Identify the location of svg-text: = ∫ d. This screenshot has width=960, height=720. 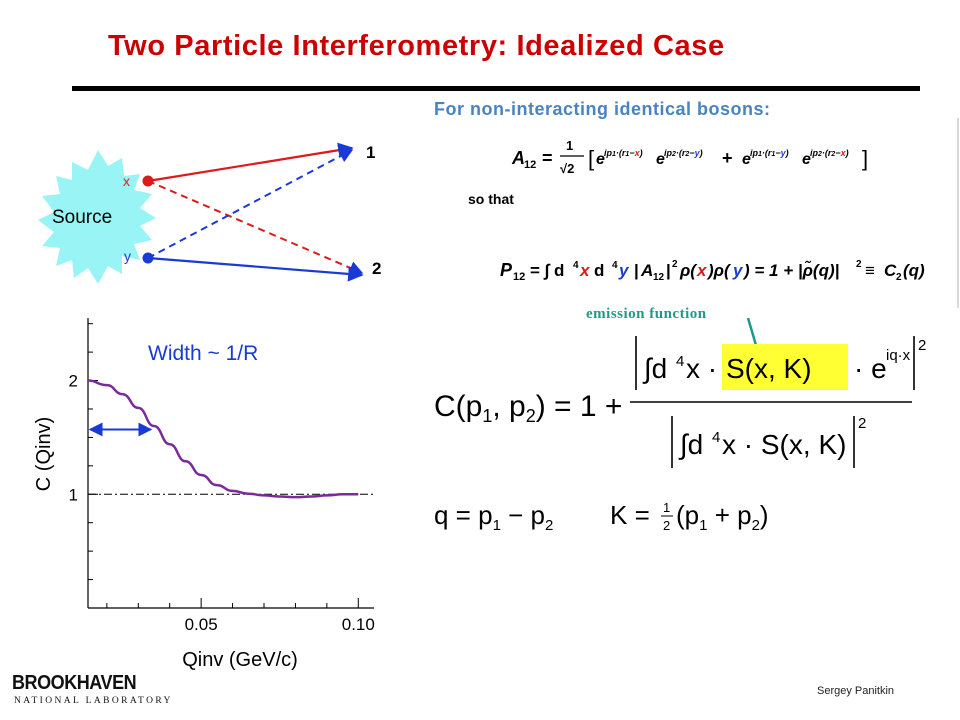
(547, 270).